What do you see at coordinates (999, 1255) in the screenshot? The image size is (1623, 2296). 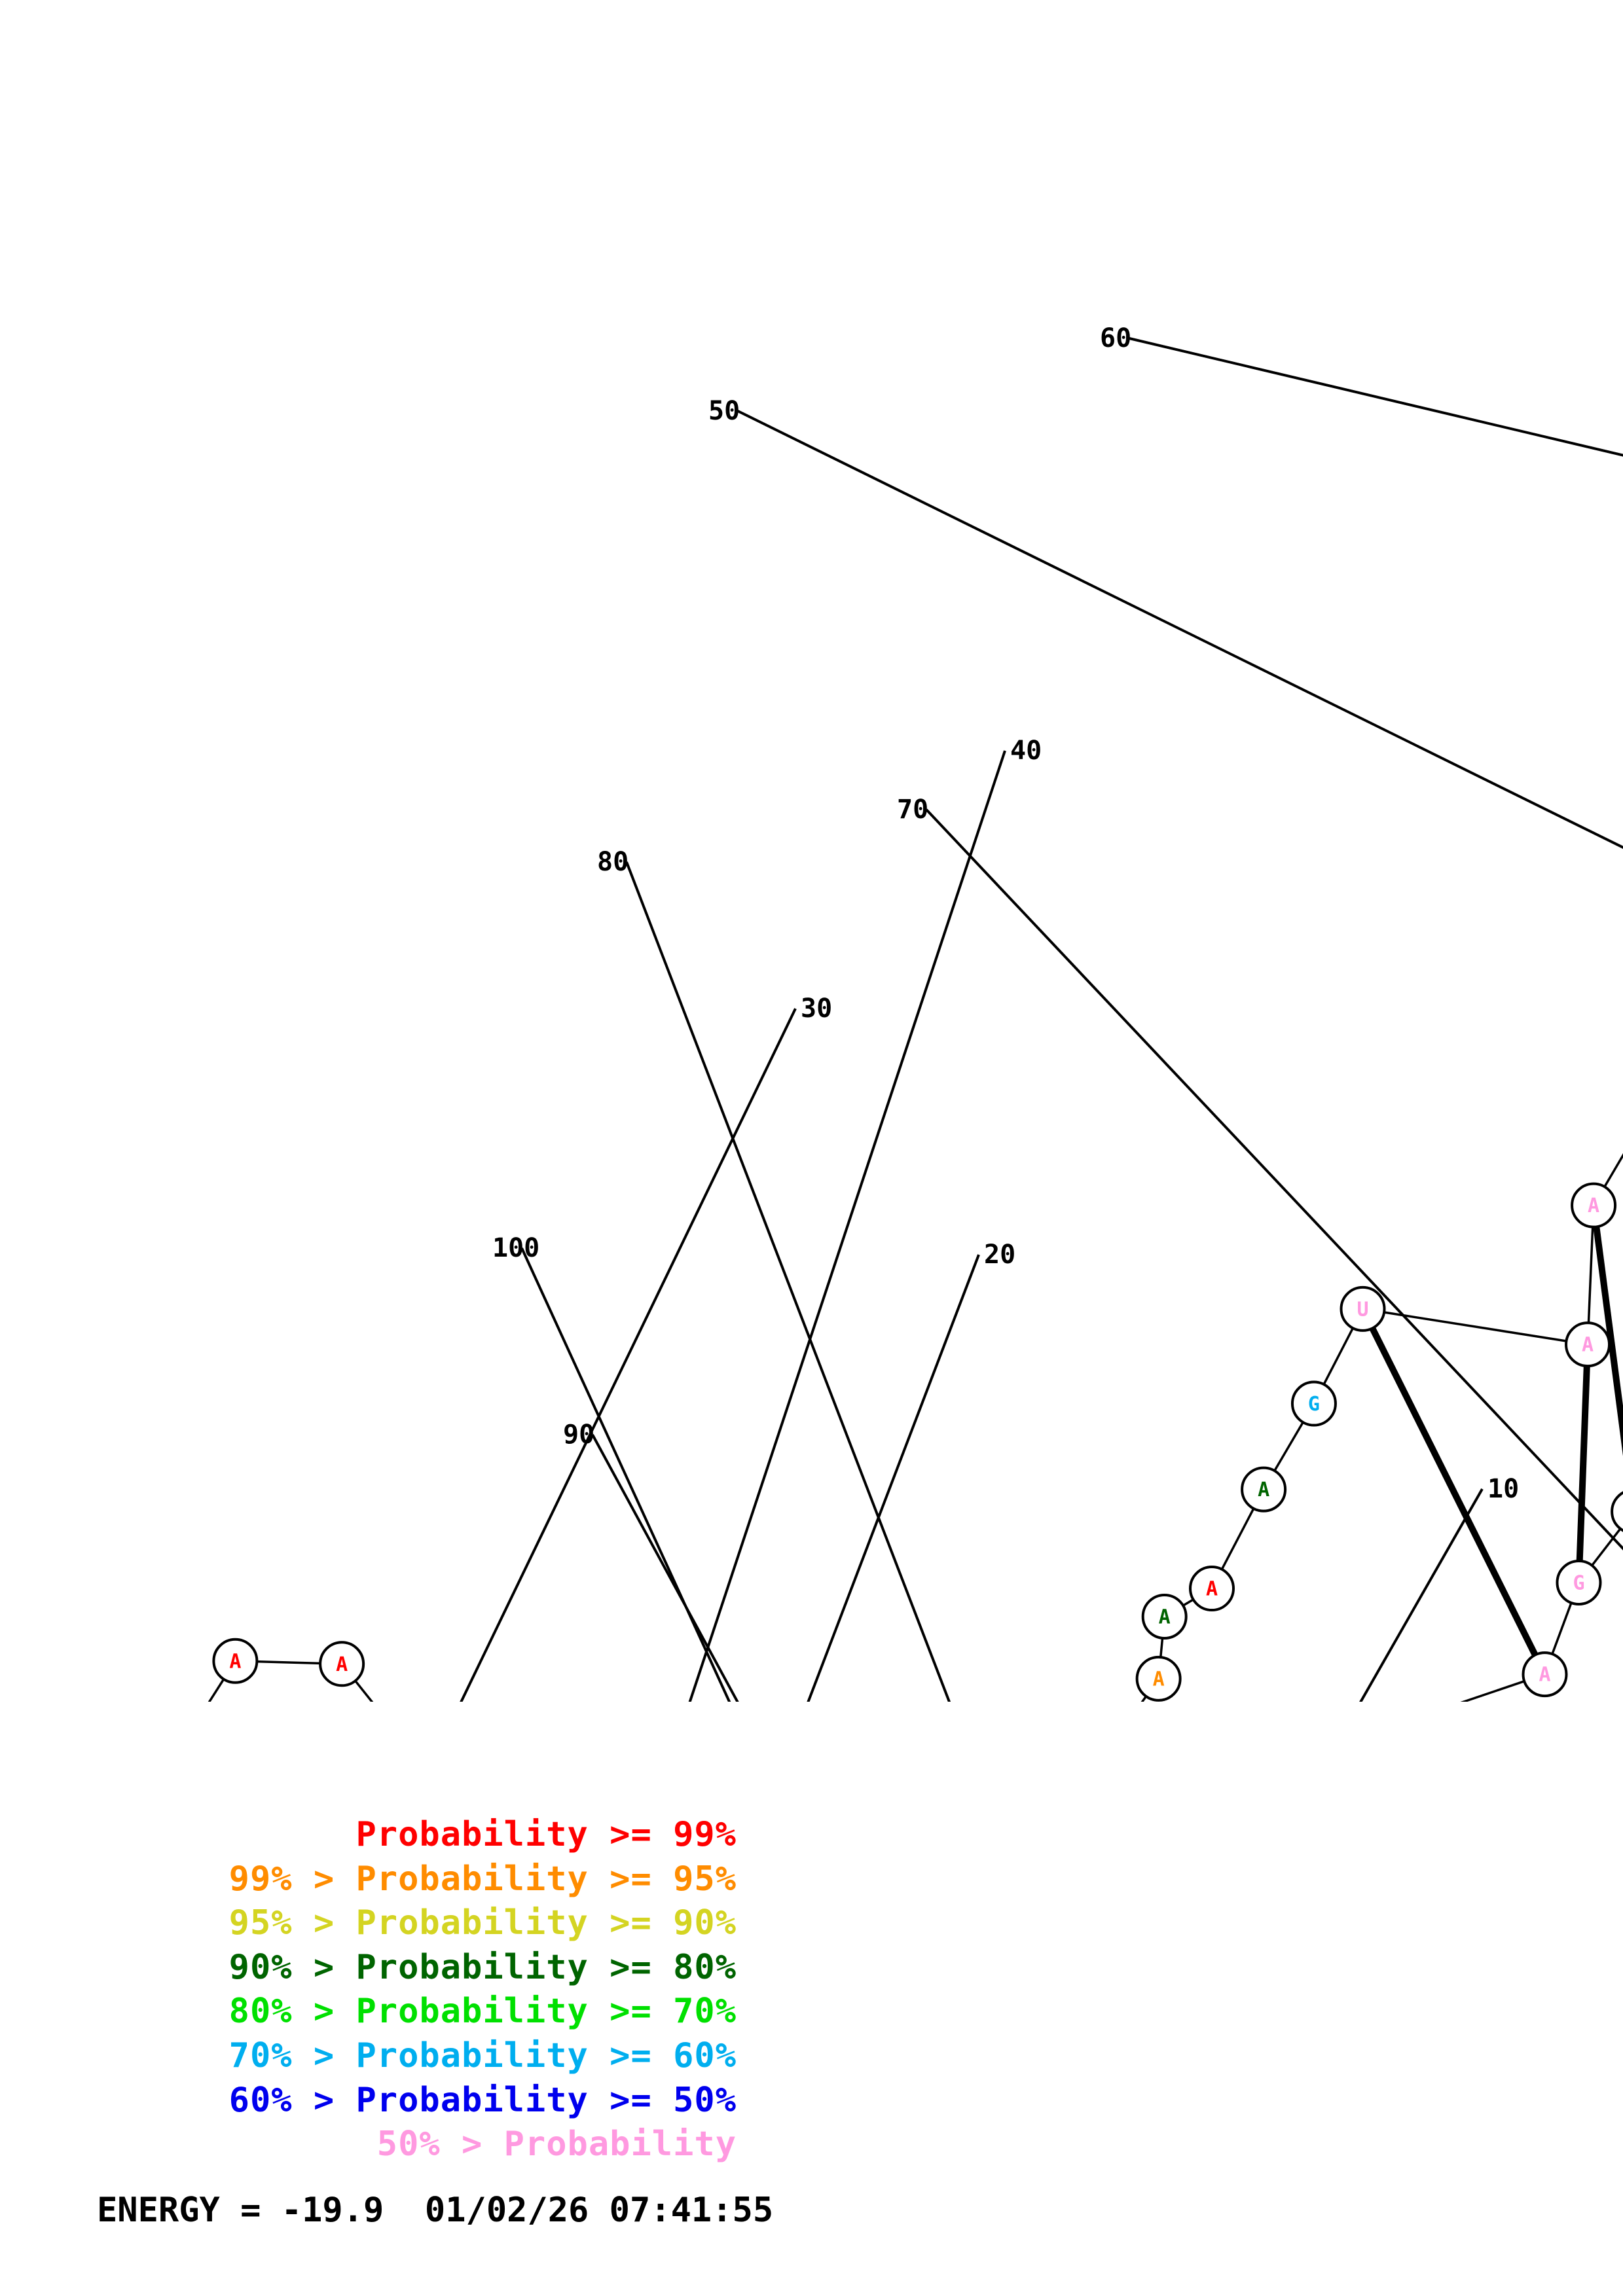 I see `position-label: 20` at bounding box center [999, 1255].